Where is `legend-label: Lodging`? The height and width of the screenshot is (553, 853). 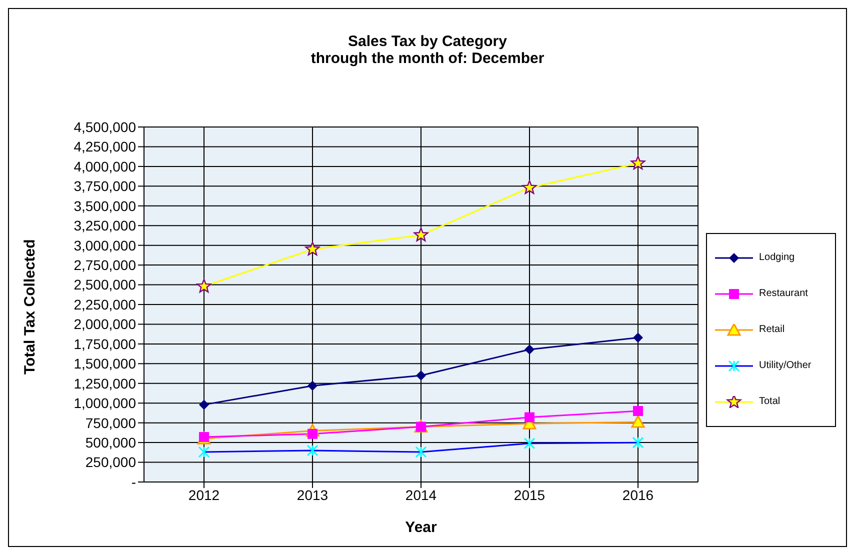 legend-label: Lodging is located at coordinates (777, 257).